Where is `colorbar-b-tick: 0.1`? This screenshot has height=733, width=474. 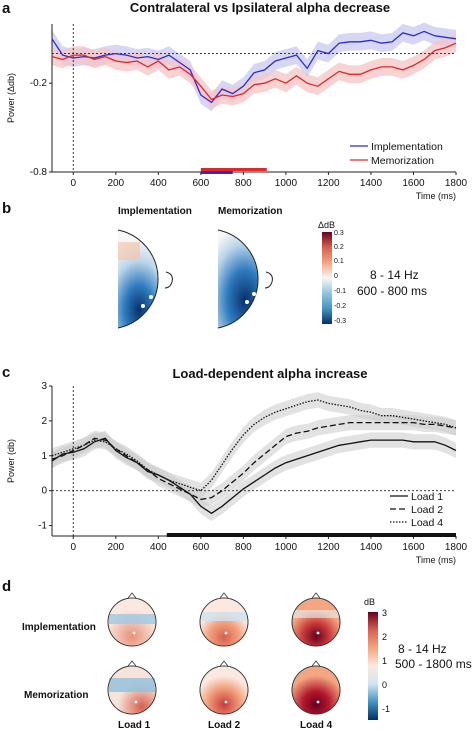
colorbar-b-tick: 0.1 is located at coordinates (339, 261).